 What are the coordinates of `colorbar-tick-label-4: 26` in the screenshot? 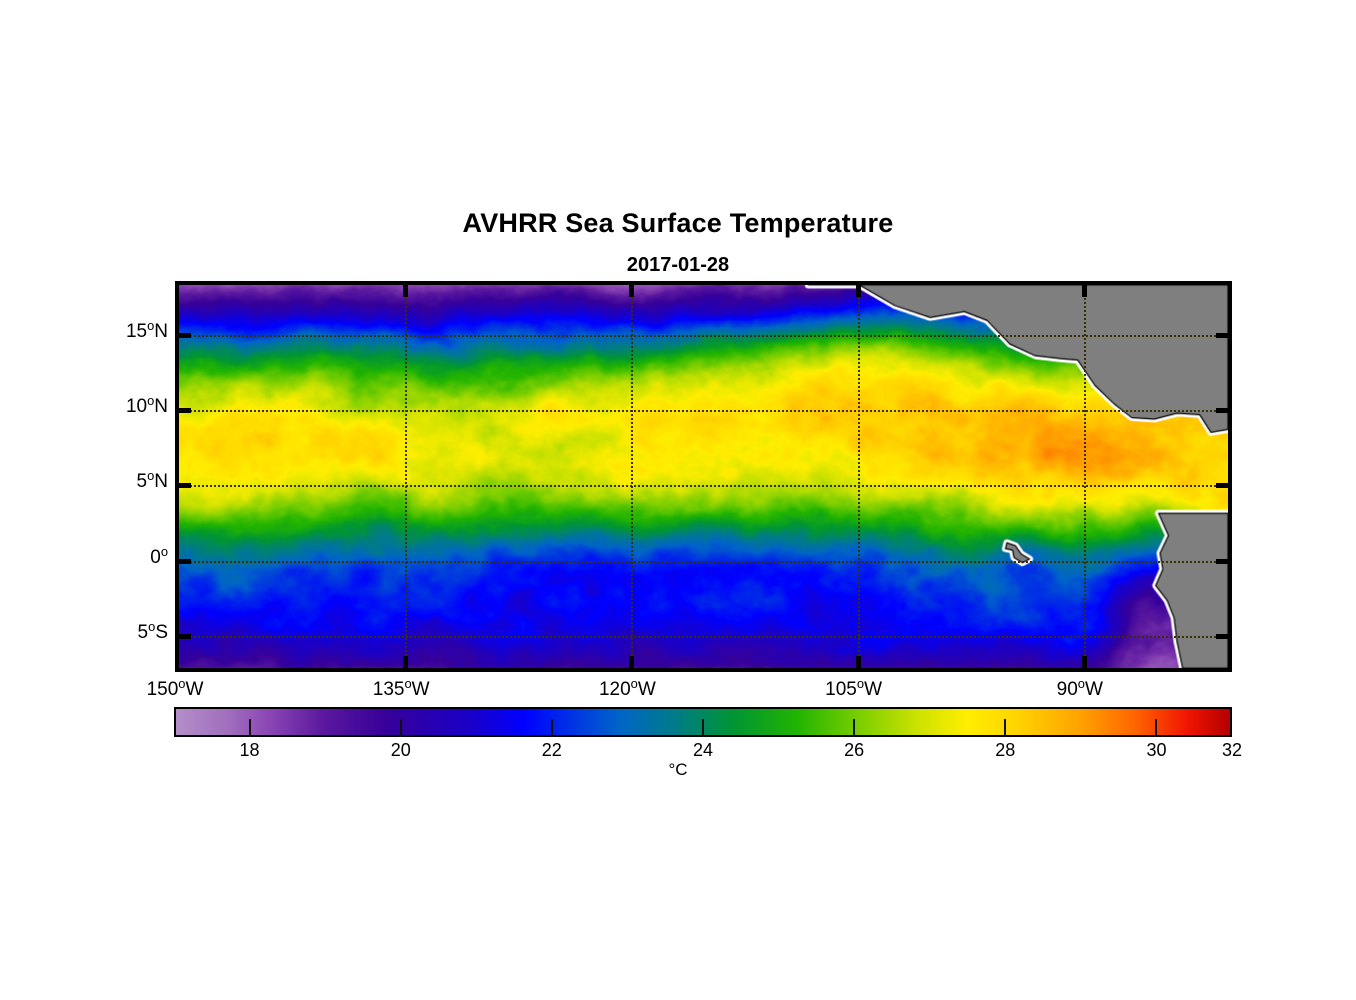 It's located at (854, 750).